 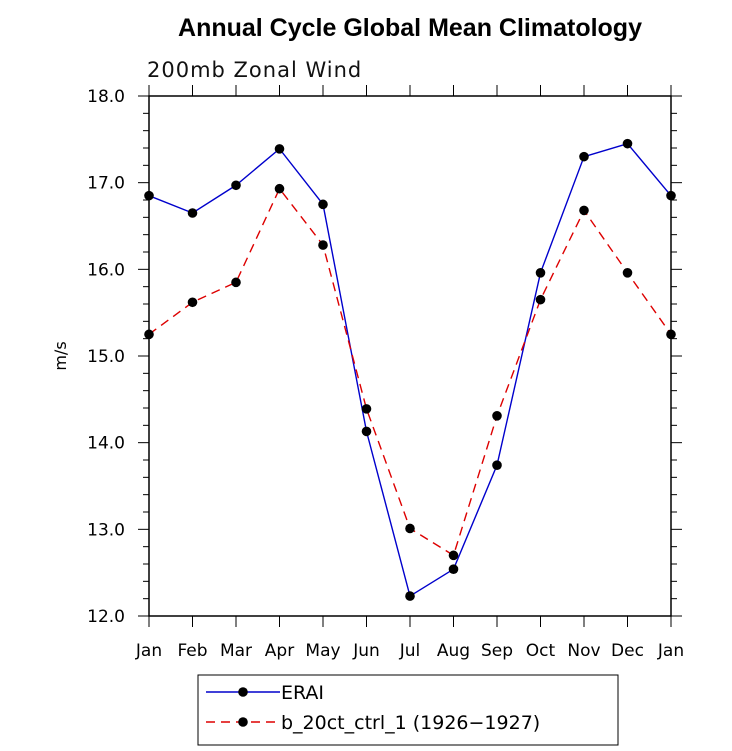 What do you see at coordinates (106, 97) in the screenshot?
I see `y-tick-label: 18.0` at bounding box center [106, 97].